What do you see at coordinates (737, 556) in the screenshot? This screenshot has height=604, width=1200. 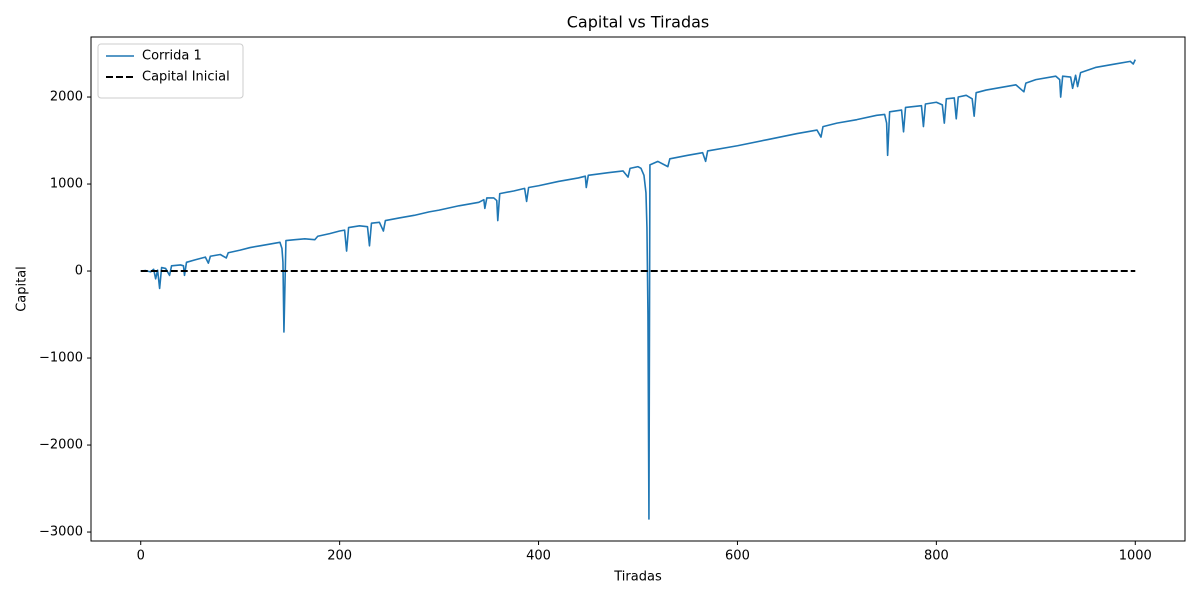 I see `x-tick-label: 600` at bounding box center [737, 556].